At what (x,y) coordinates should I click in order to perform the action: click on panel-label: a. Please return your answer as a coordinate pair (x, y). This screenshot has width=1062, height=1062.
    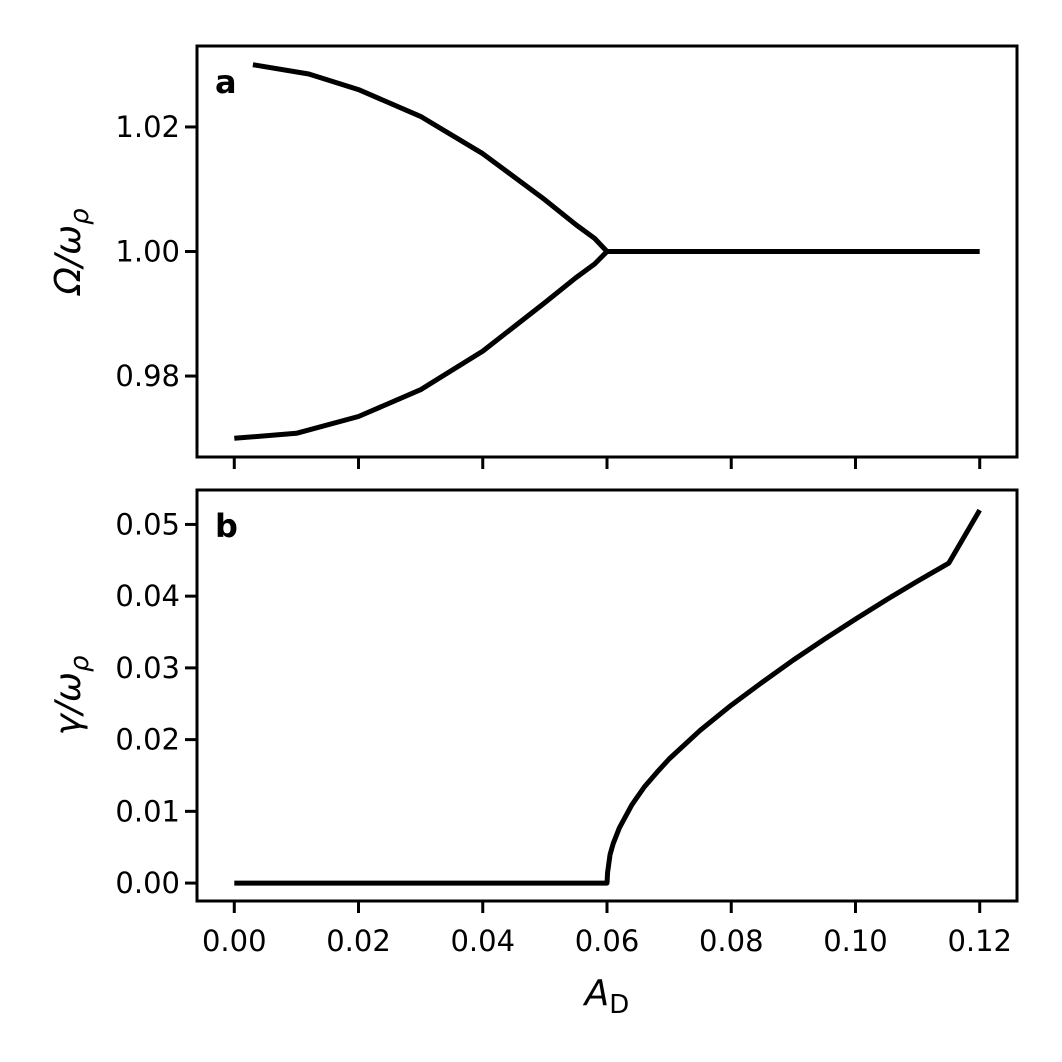
    Looking at the image, I should click on (226, 82).